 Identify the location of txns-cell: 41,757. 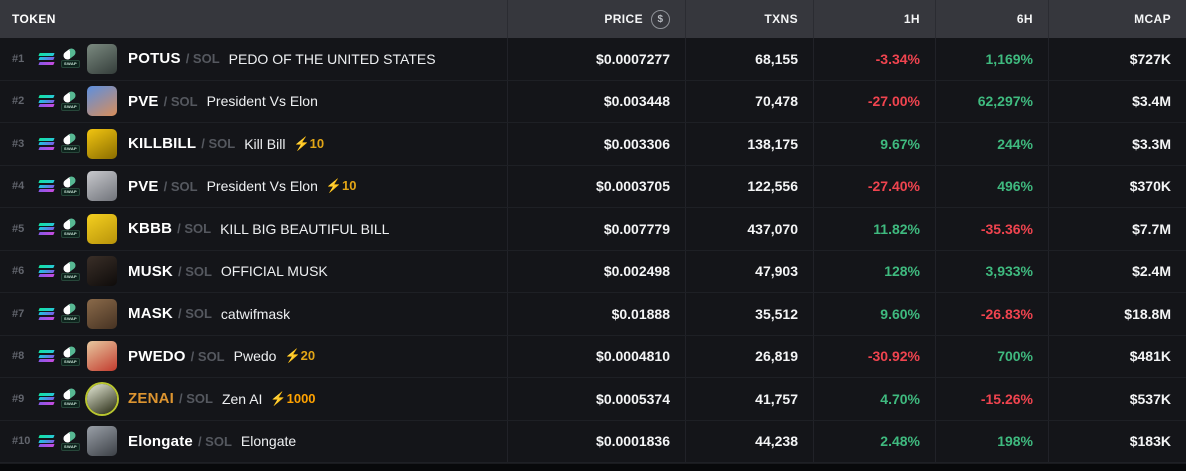
(749, 399).